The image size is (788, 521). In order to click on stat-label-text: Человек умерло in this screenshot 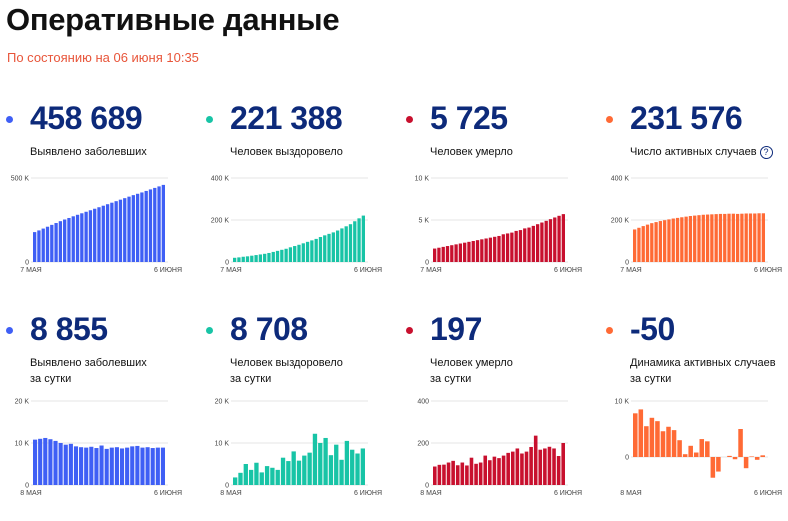, I will do `click(471, 152)`.